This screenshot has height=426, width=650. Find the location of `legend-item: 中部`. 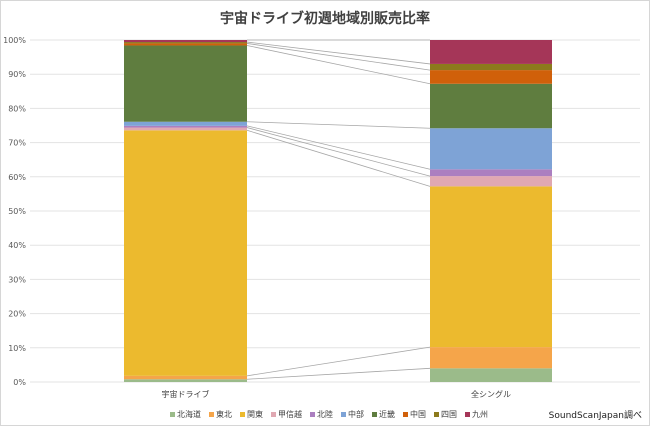

legend-item: 中部 is located at coordinates (352, 414).